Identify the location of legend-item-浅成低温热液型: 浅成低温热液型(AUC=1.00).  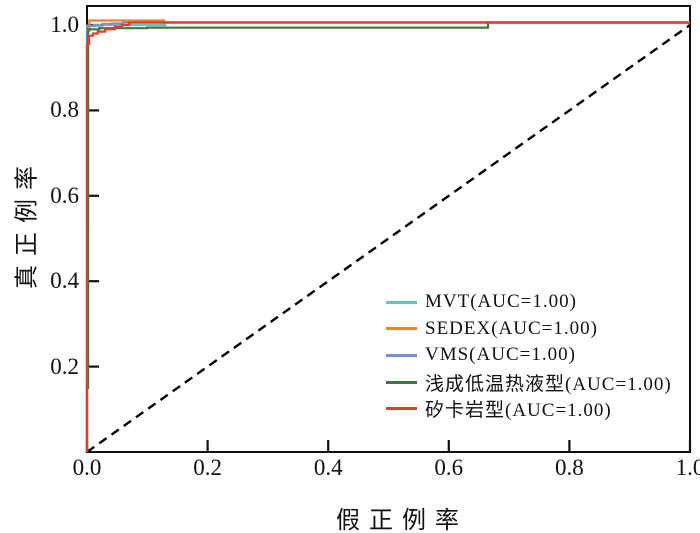
(529, 382).